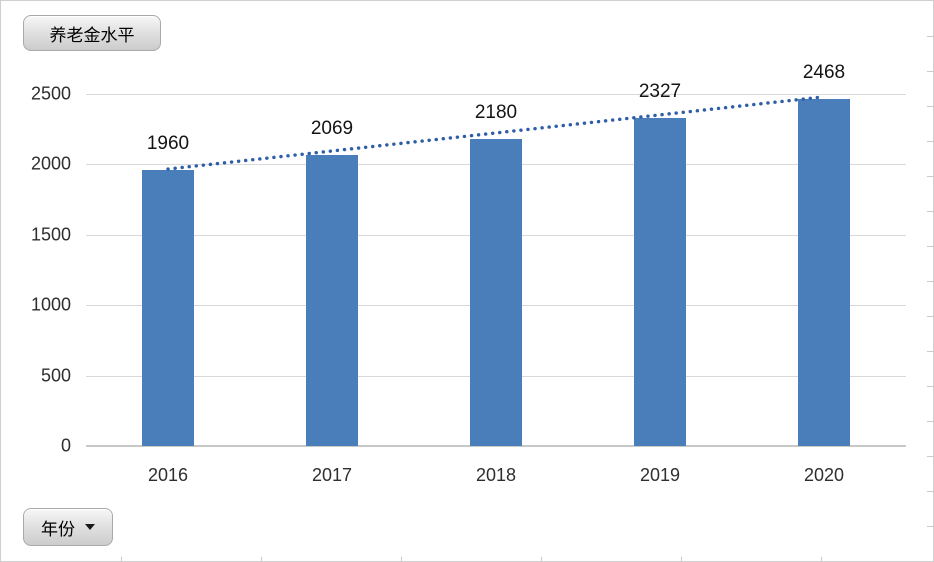 The height and width of the screenshot is (562, 934). I want to click on x-axis-tick-label: 2018, so click(496, 475).